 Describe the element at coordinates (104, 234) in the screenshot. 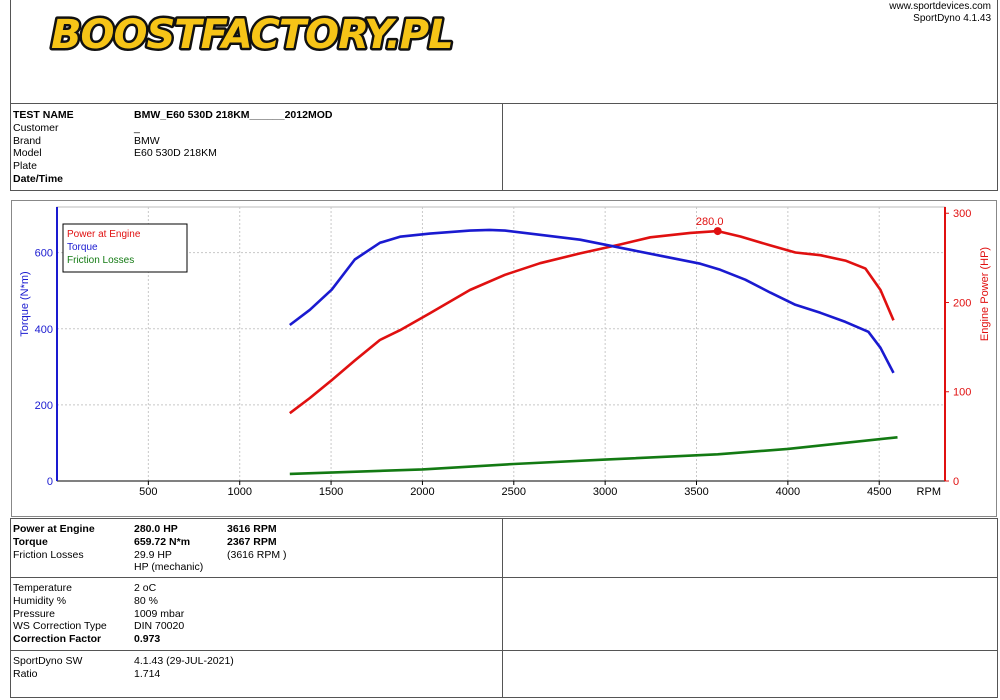

I see `legend-entry: Power at Engine` at that location.